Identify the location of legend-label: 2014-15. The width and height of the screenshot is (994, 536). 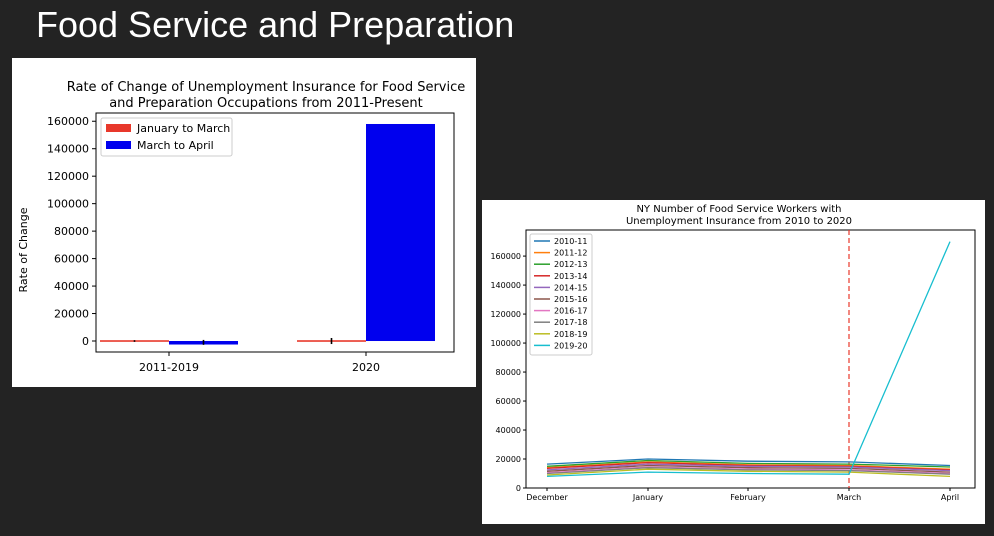
(570, 287).